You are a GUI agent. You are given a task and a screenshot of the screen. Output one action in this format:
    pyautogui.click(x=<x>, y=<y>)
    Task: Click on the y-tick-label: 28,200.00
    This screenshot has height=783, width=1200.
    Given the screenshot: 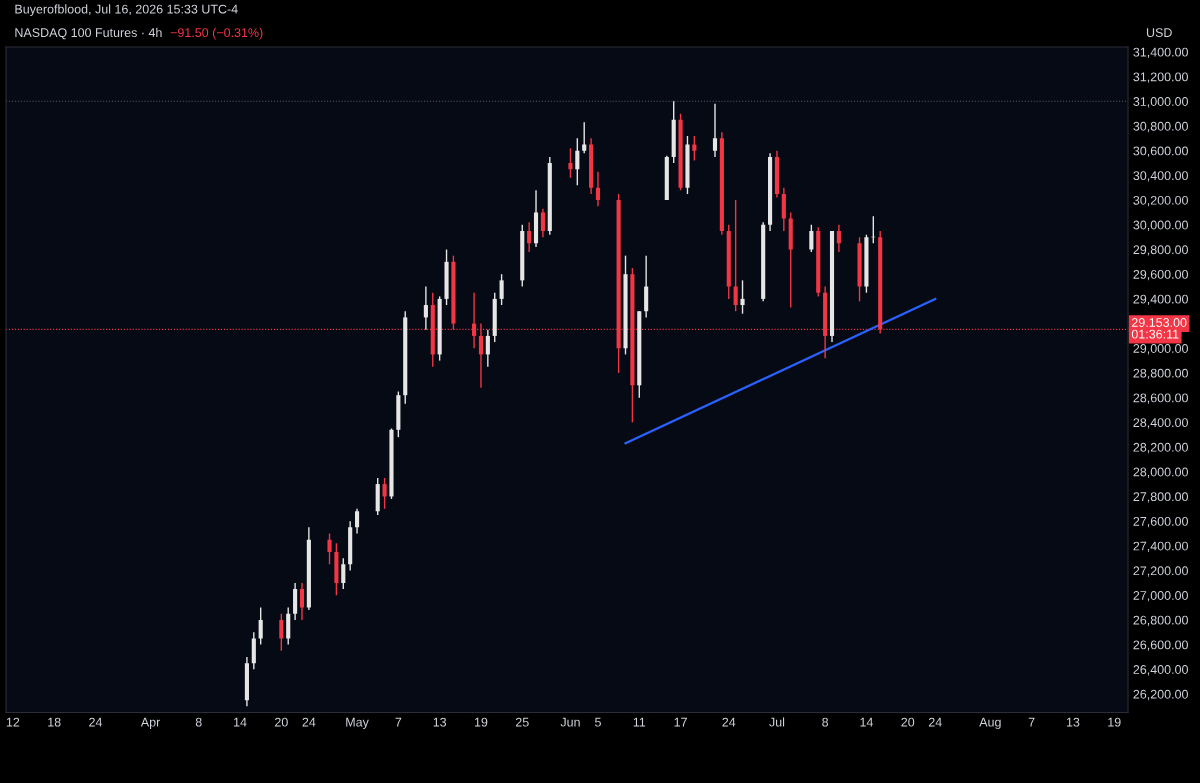 What is the action you would take?
    pyautogui.click(x=1160, y=448)
    